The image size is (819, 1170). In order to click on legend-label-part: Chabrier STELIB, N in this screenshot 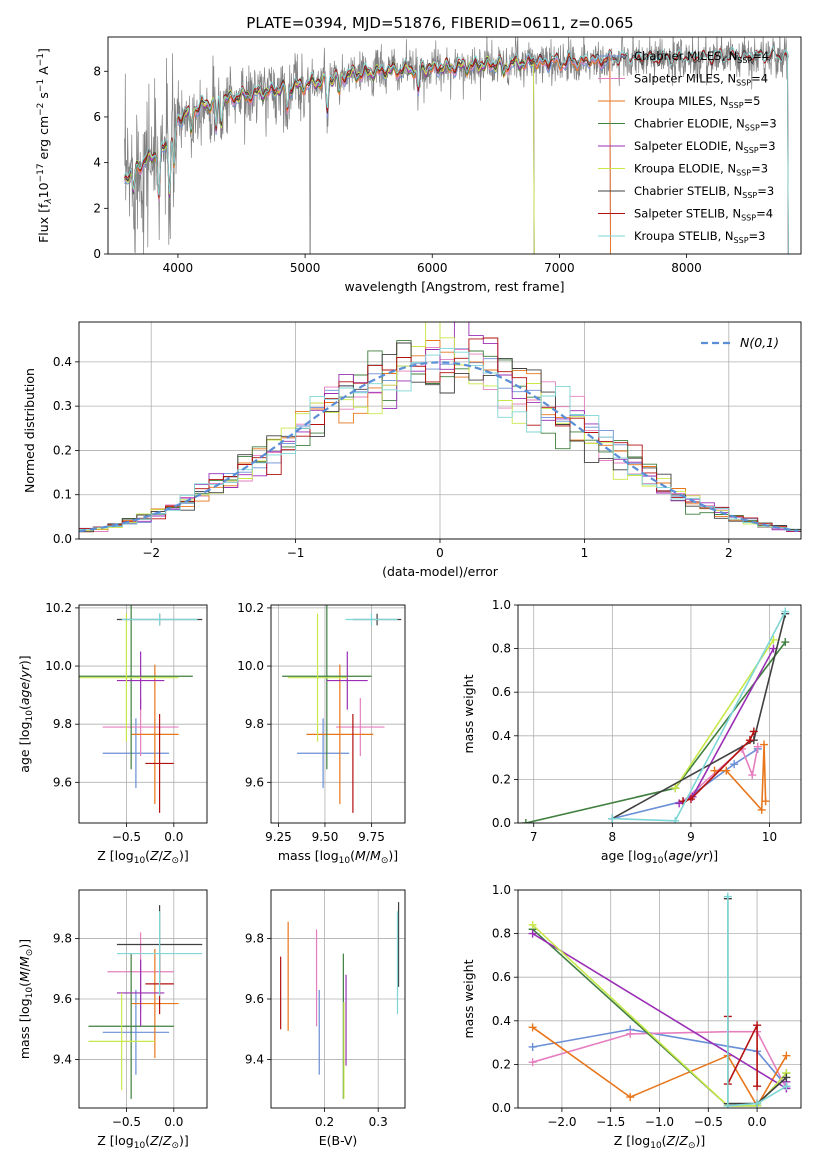, I will do `click(688, 191)`.